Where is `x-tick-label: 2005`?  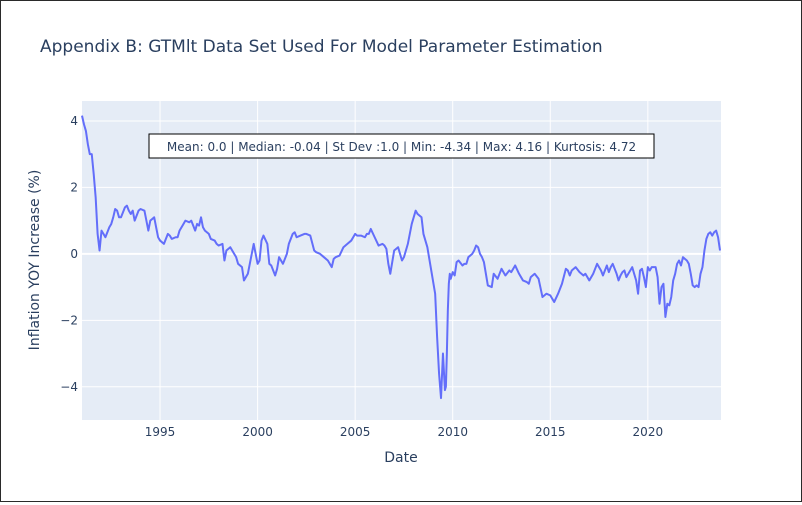
x-tick-label: 2005 is located at coordinates (355, 432).